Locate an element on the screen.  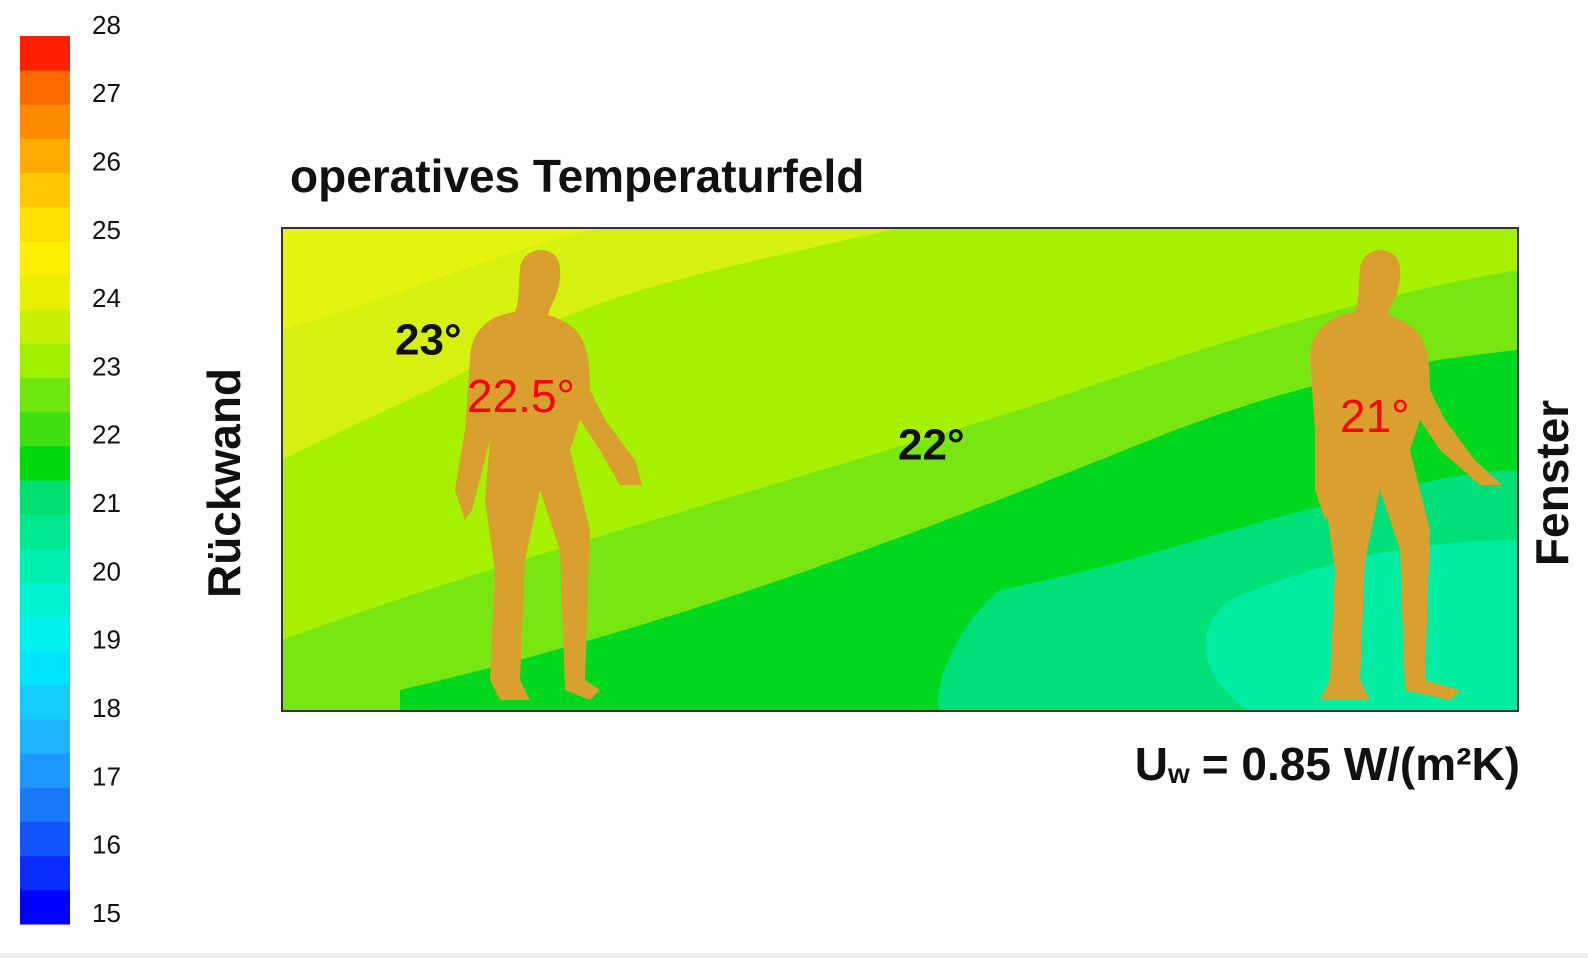
colorbar-tick-label: 21 is located at coordinates (106, 503).